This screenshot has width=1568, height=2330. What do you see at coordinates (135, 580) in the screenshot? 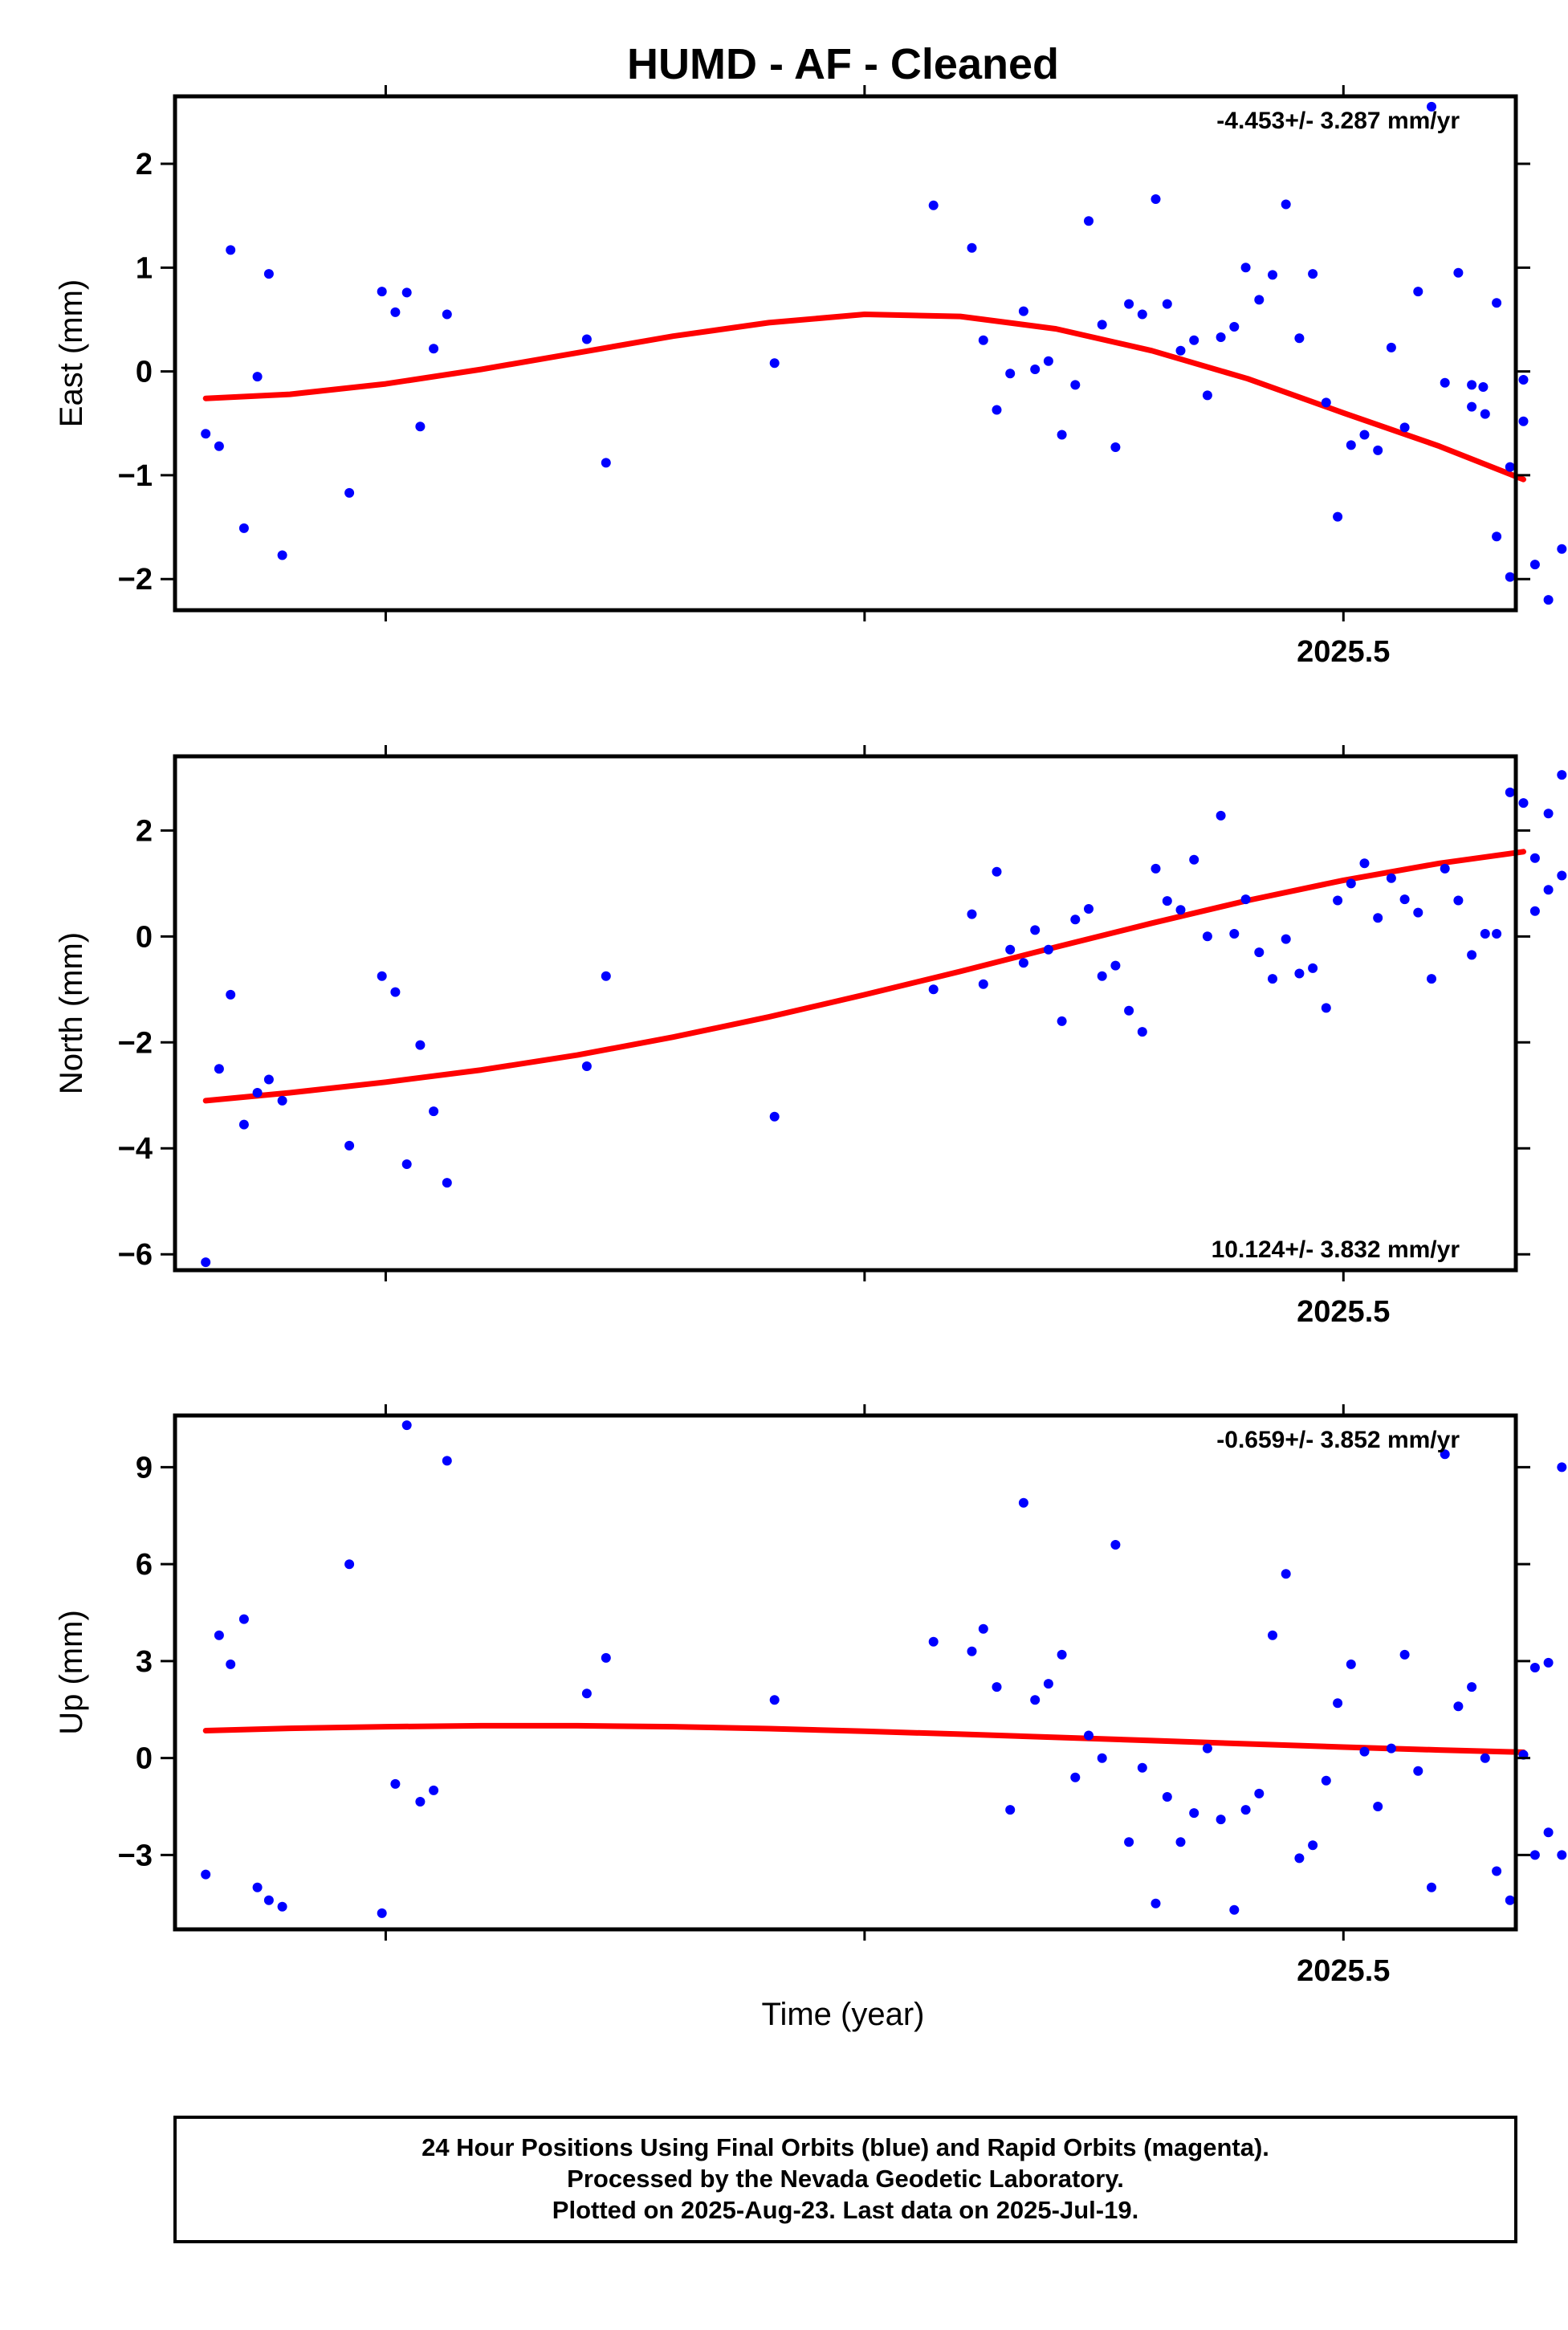
I see `east-ytick-label: −2` at bounding box center [135, 580].